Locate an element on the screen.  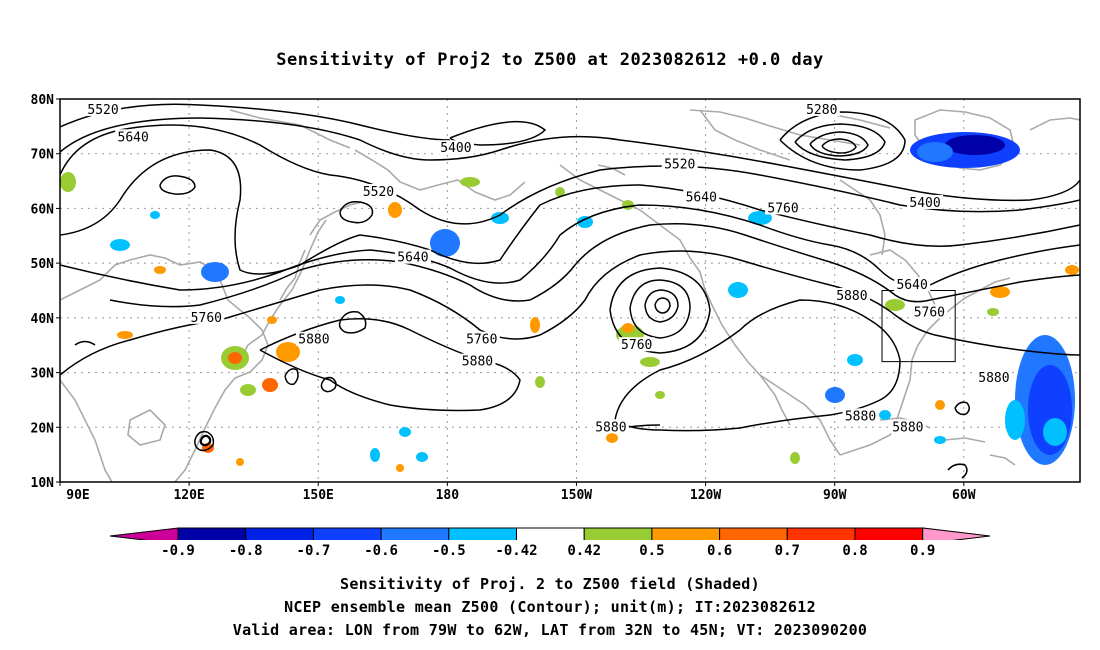
longitude-axis: 90E 120E 150E 180 150W 120W 90W 60W is located at coordinates (517, 492).